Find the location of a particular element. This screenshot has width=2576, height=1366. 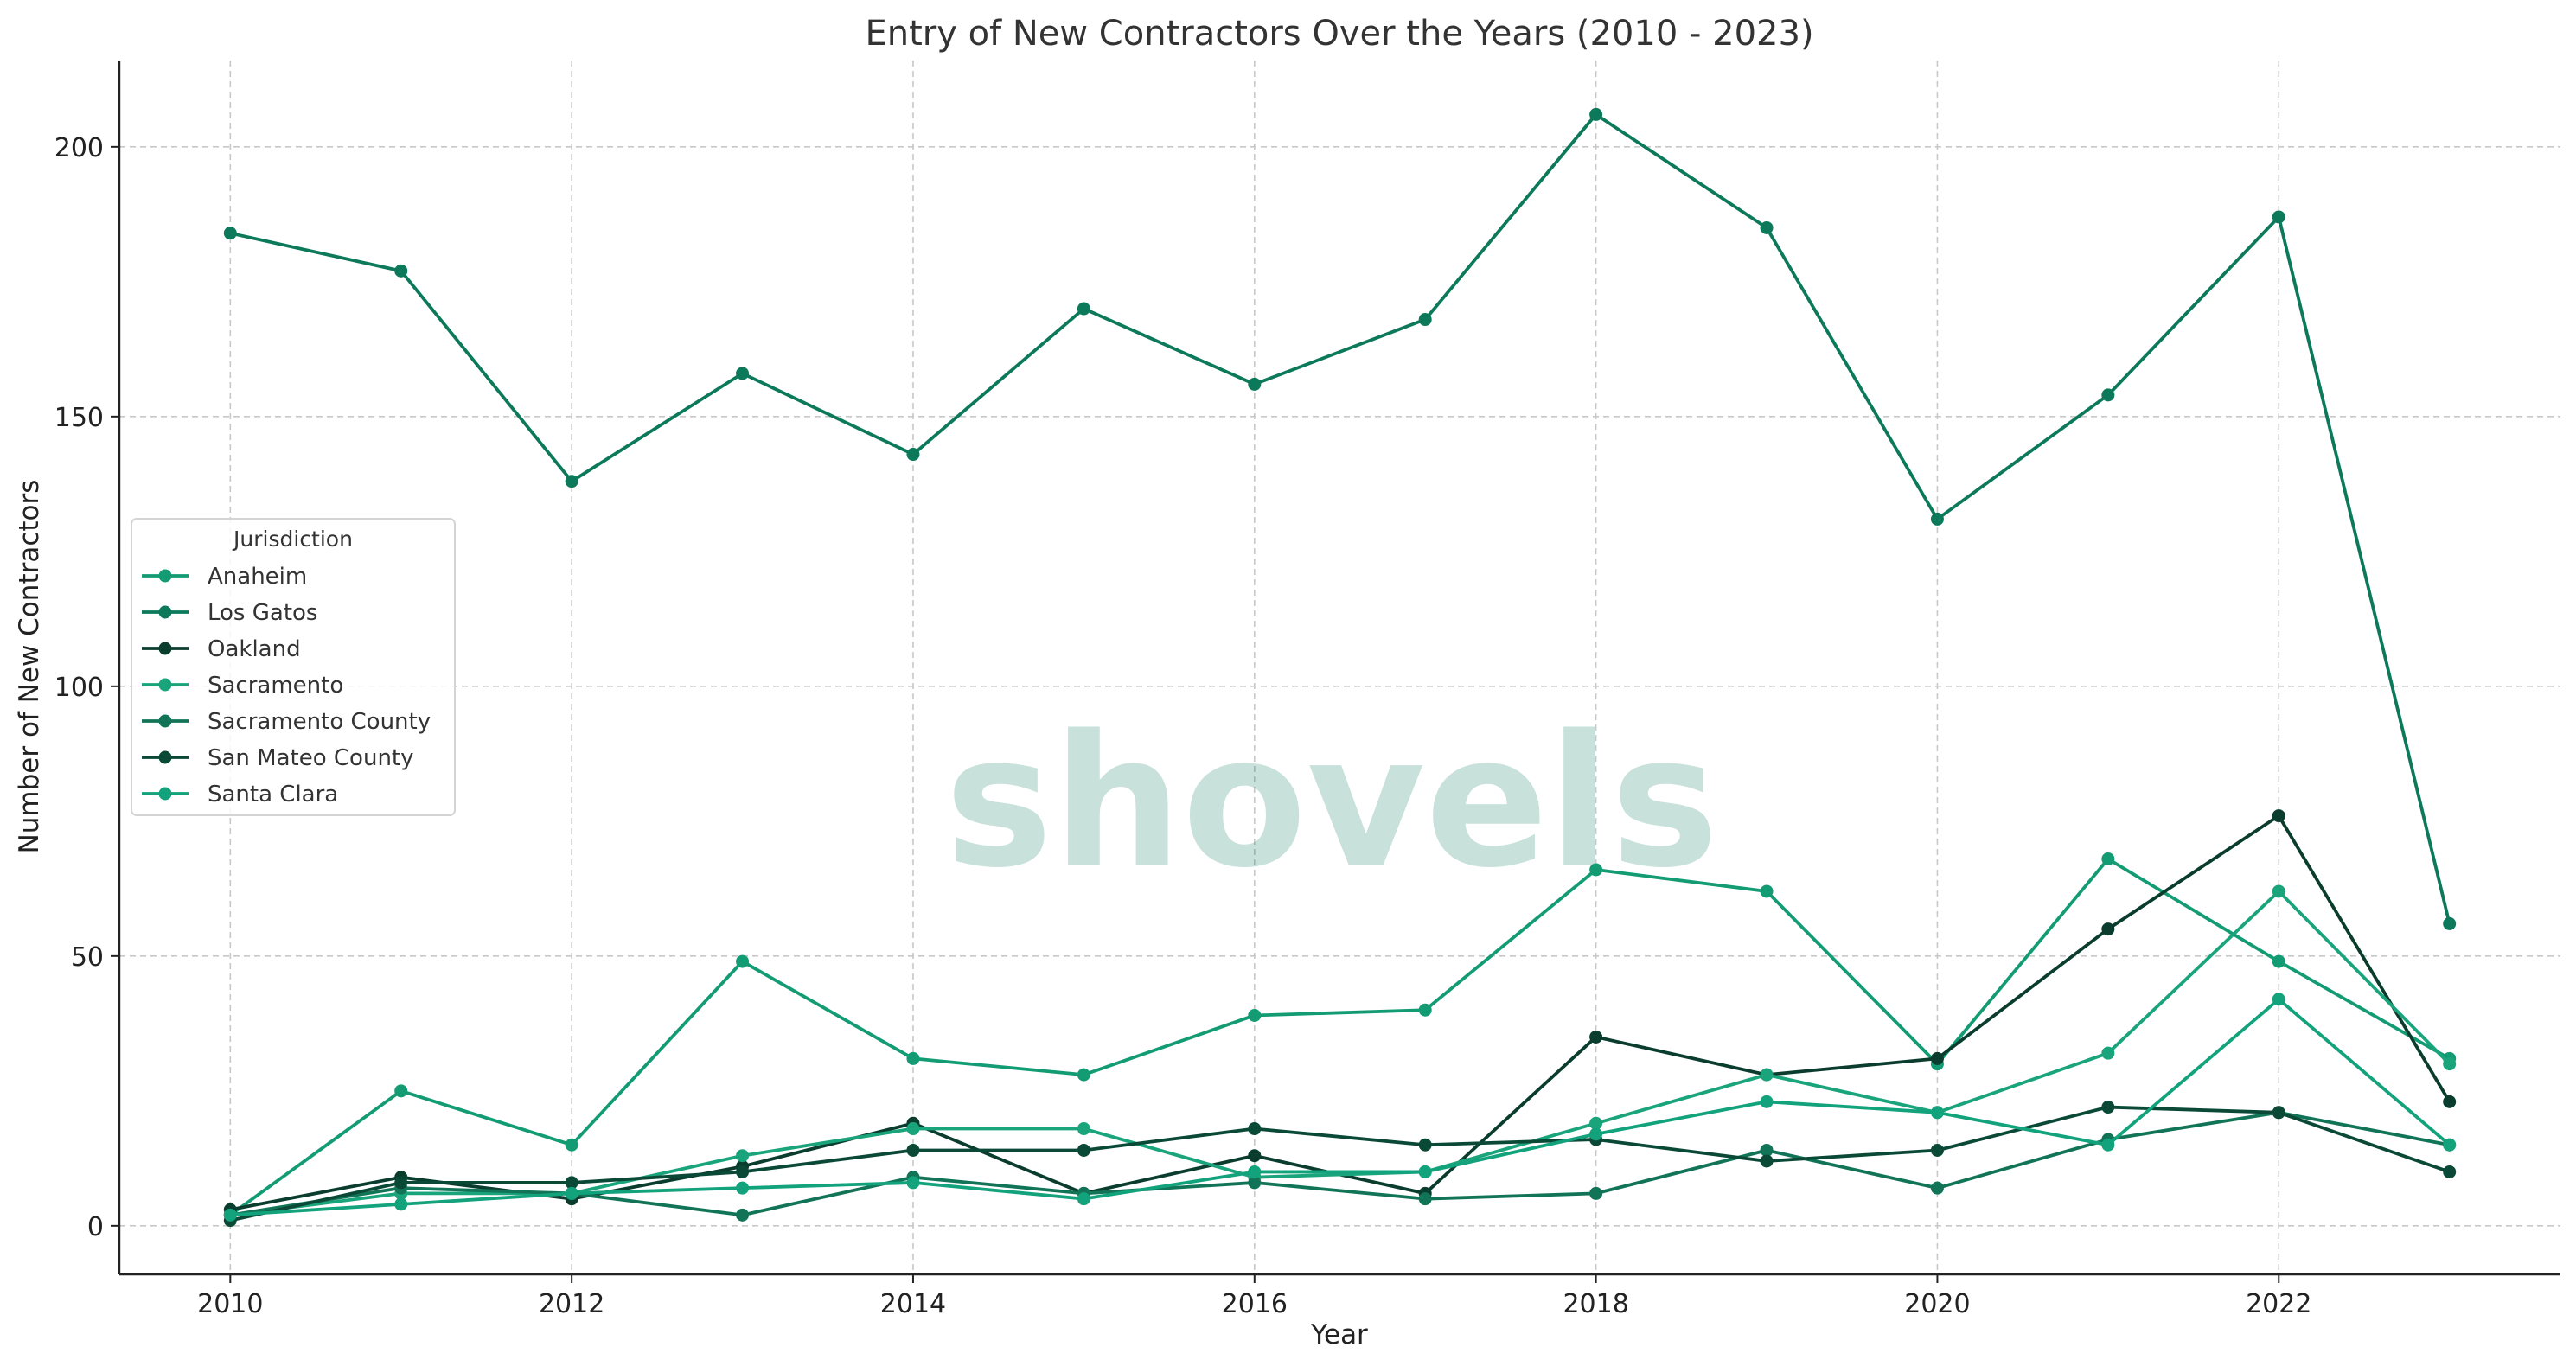

series-line-san-mateo-county is located at coordinates (1340, 1164).